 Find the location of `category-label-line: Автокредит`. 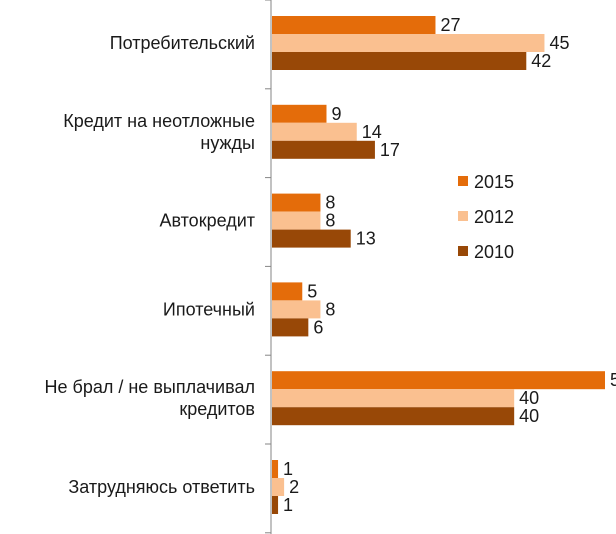

category-label-line: Автокредит is located at coordinates (207, 221).